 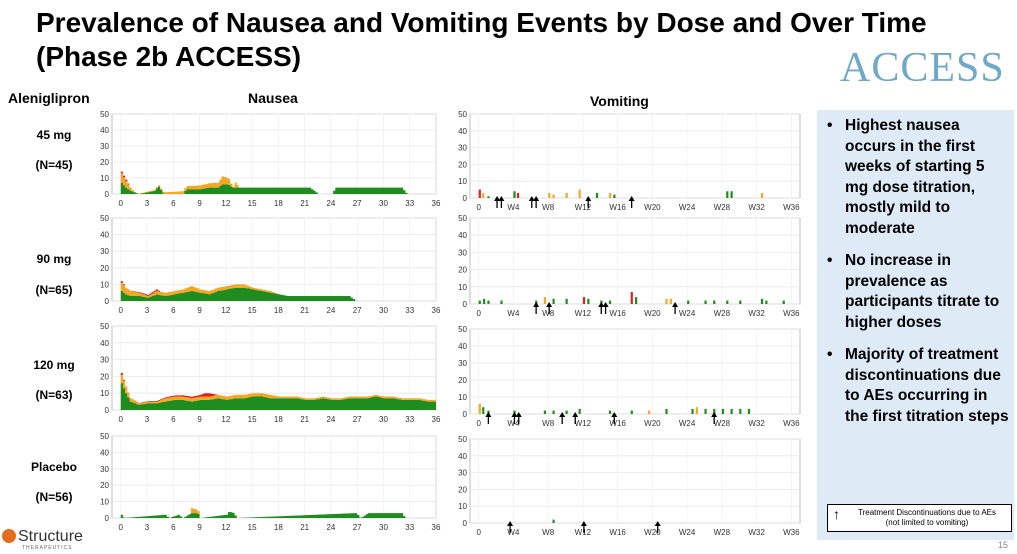 I want to click on x-tick-label: 33, so click(x=409, y=310).